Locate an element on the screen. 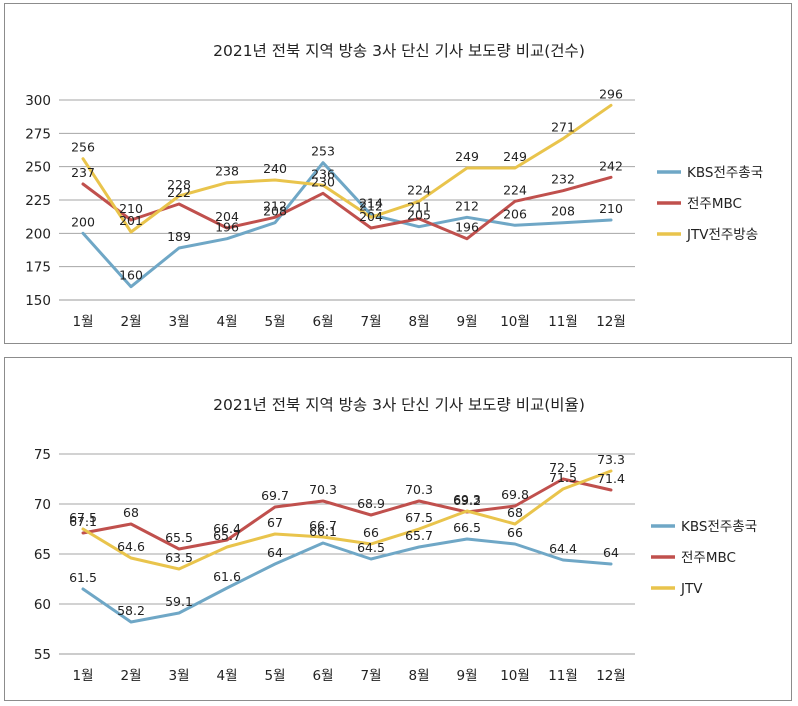 The height and width of the screenshot is (706, 798). chart-title: 2021년 전북 지역 방송 3사 단신 기사 보도량 비교(비율) is located at coordinates (399, 405).